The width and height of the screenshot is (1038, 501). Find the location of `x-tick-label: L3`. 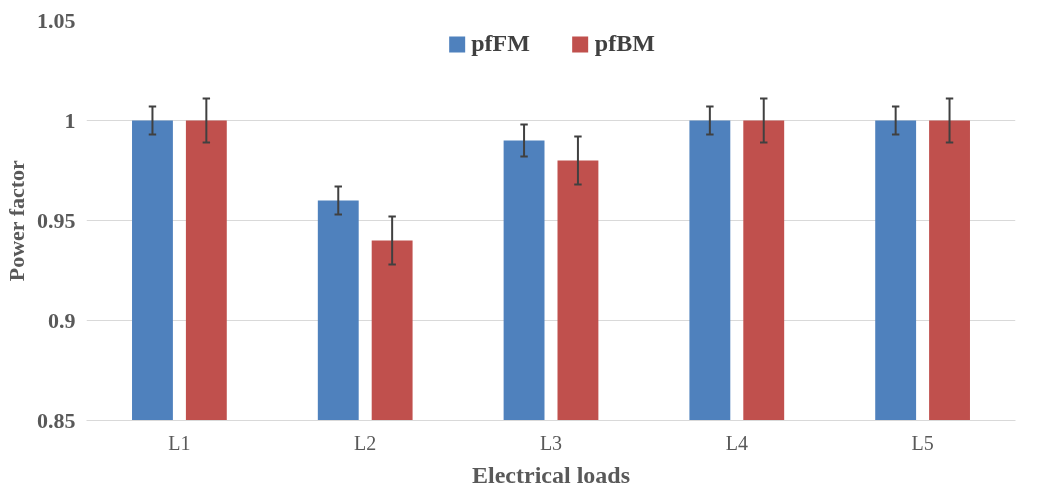

x-tick-label: L3 is located at coordinates (551, 442).